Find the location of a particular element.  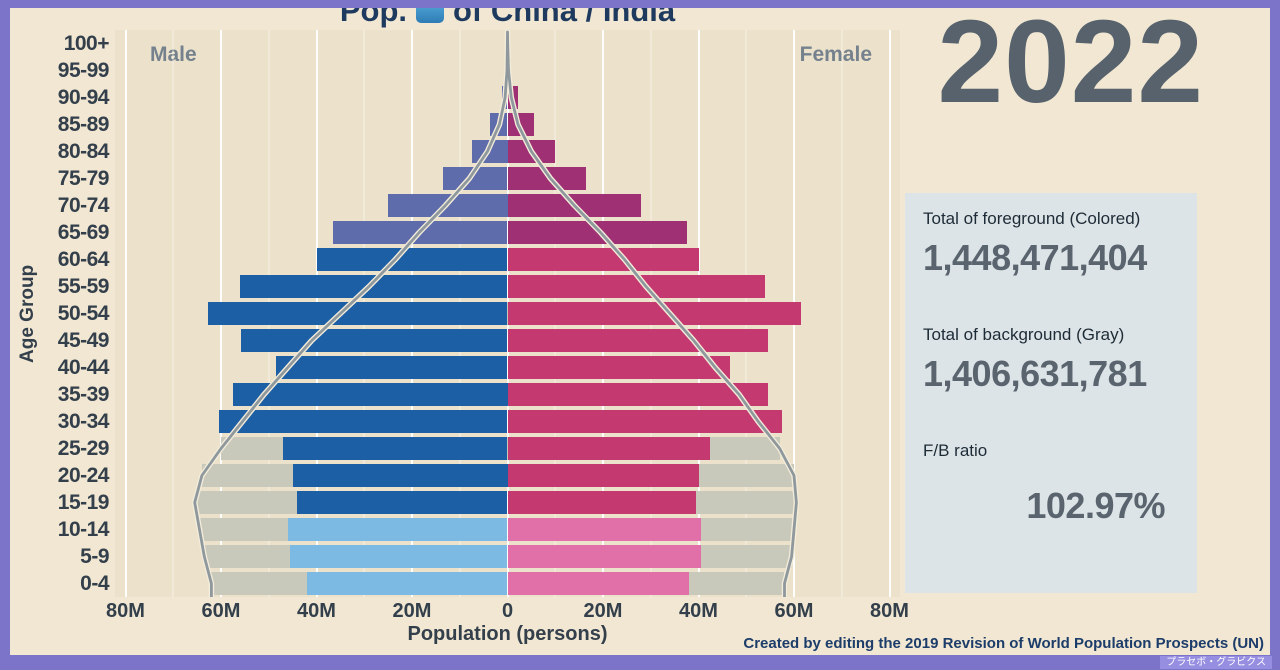

age-group-label: 95-99 is located at coordinates (83, 70).